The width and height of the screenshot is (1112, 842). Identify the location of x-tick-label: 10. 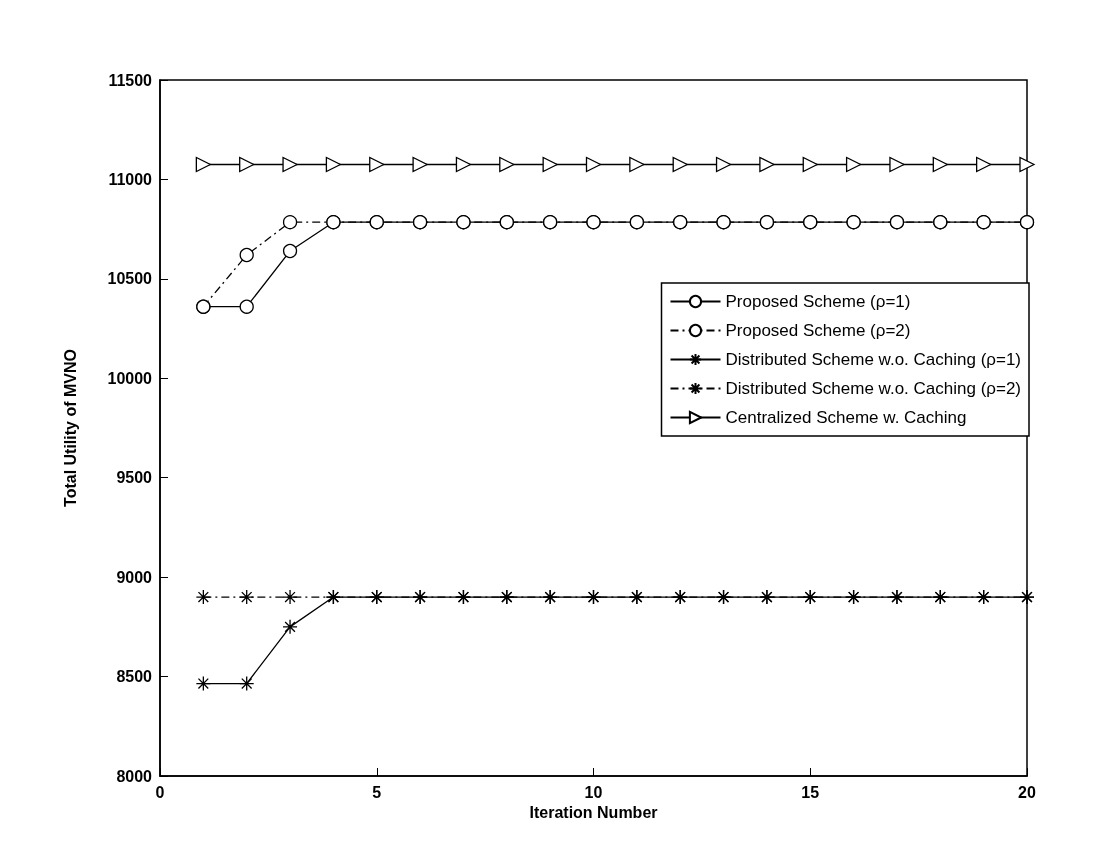
(593, 792).